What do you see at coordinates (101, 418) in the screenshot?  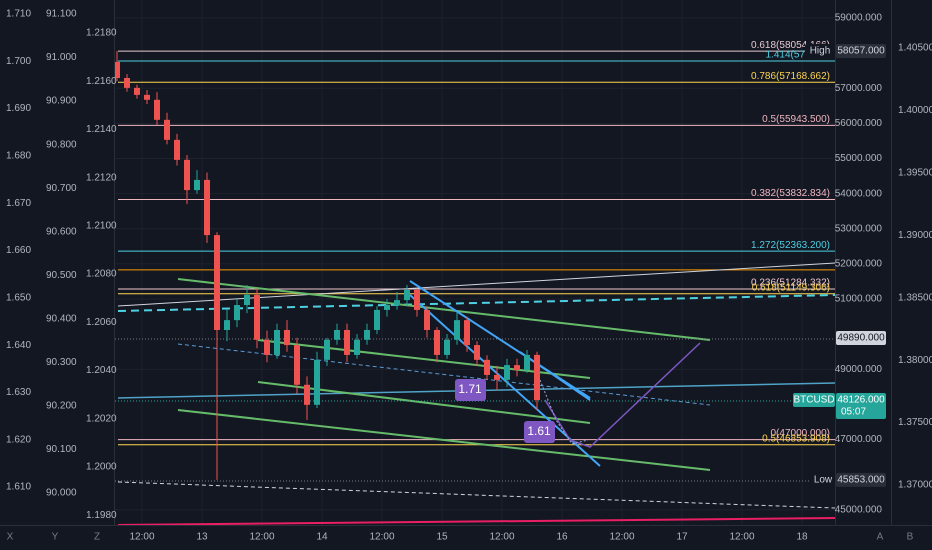 I see `y-tick-label: 1.2020` at bounding box center [101, 418].